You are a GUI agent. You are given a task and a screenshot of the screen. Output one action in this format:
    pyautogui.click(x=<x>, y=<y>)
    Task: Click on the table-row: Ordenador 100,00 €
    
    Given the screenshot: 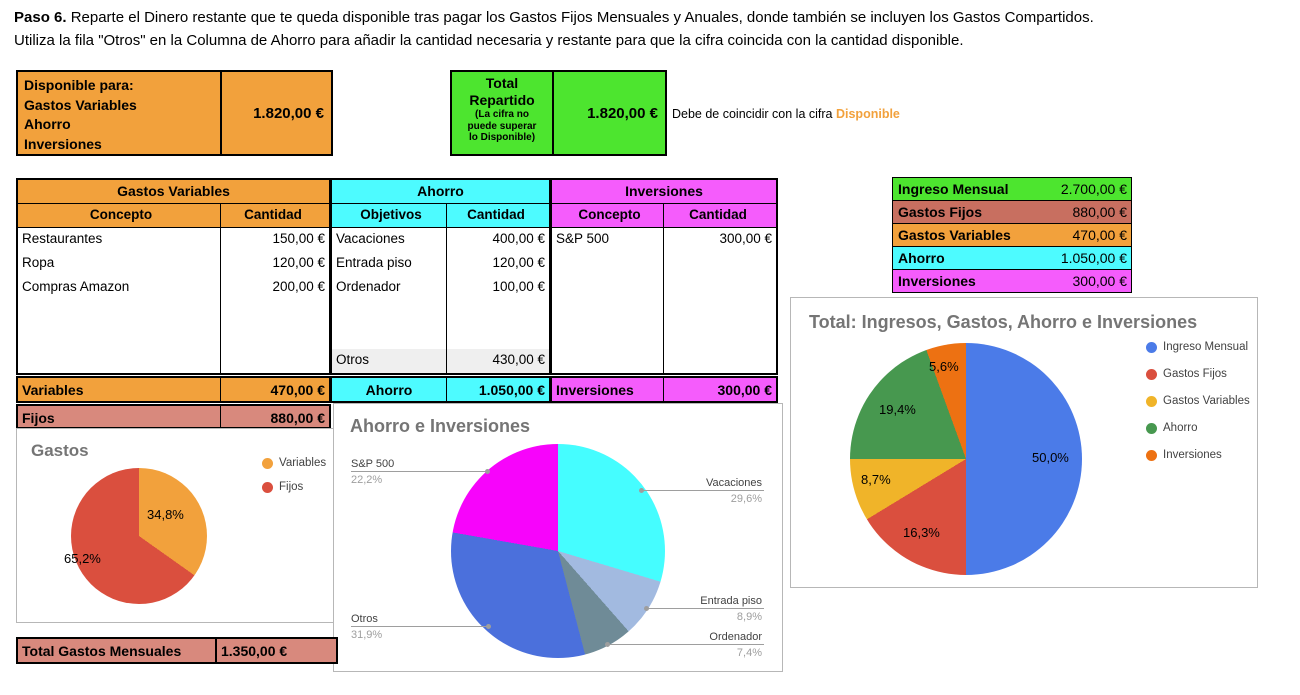 What is the action you would take?
    pyautogui.click(x=440, y=288)
    